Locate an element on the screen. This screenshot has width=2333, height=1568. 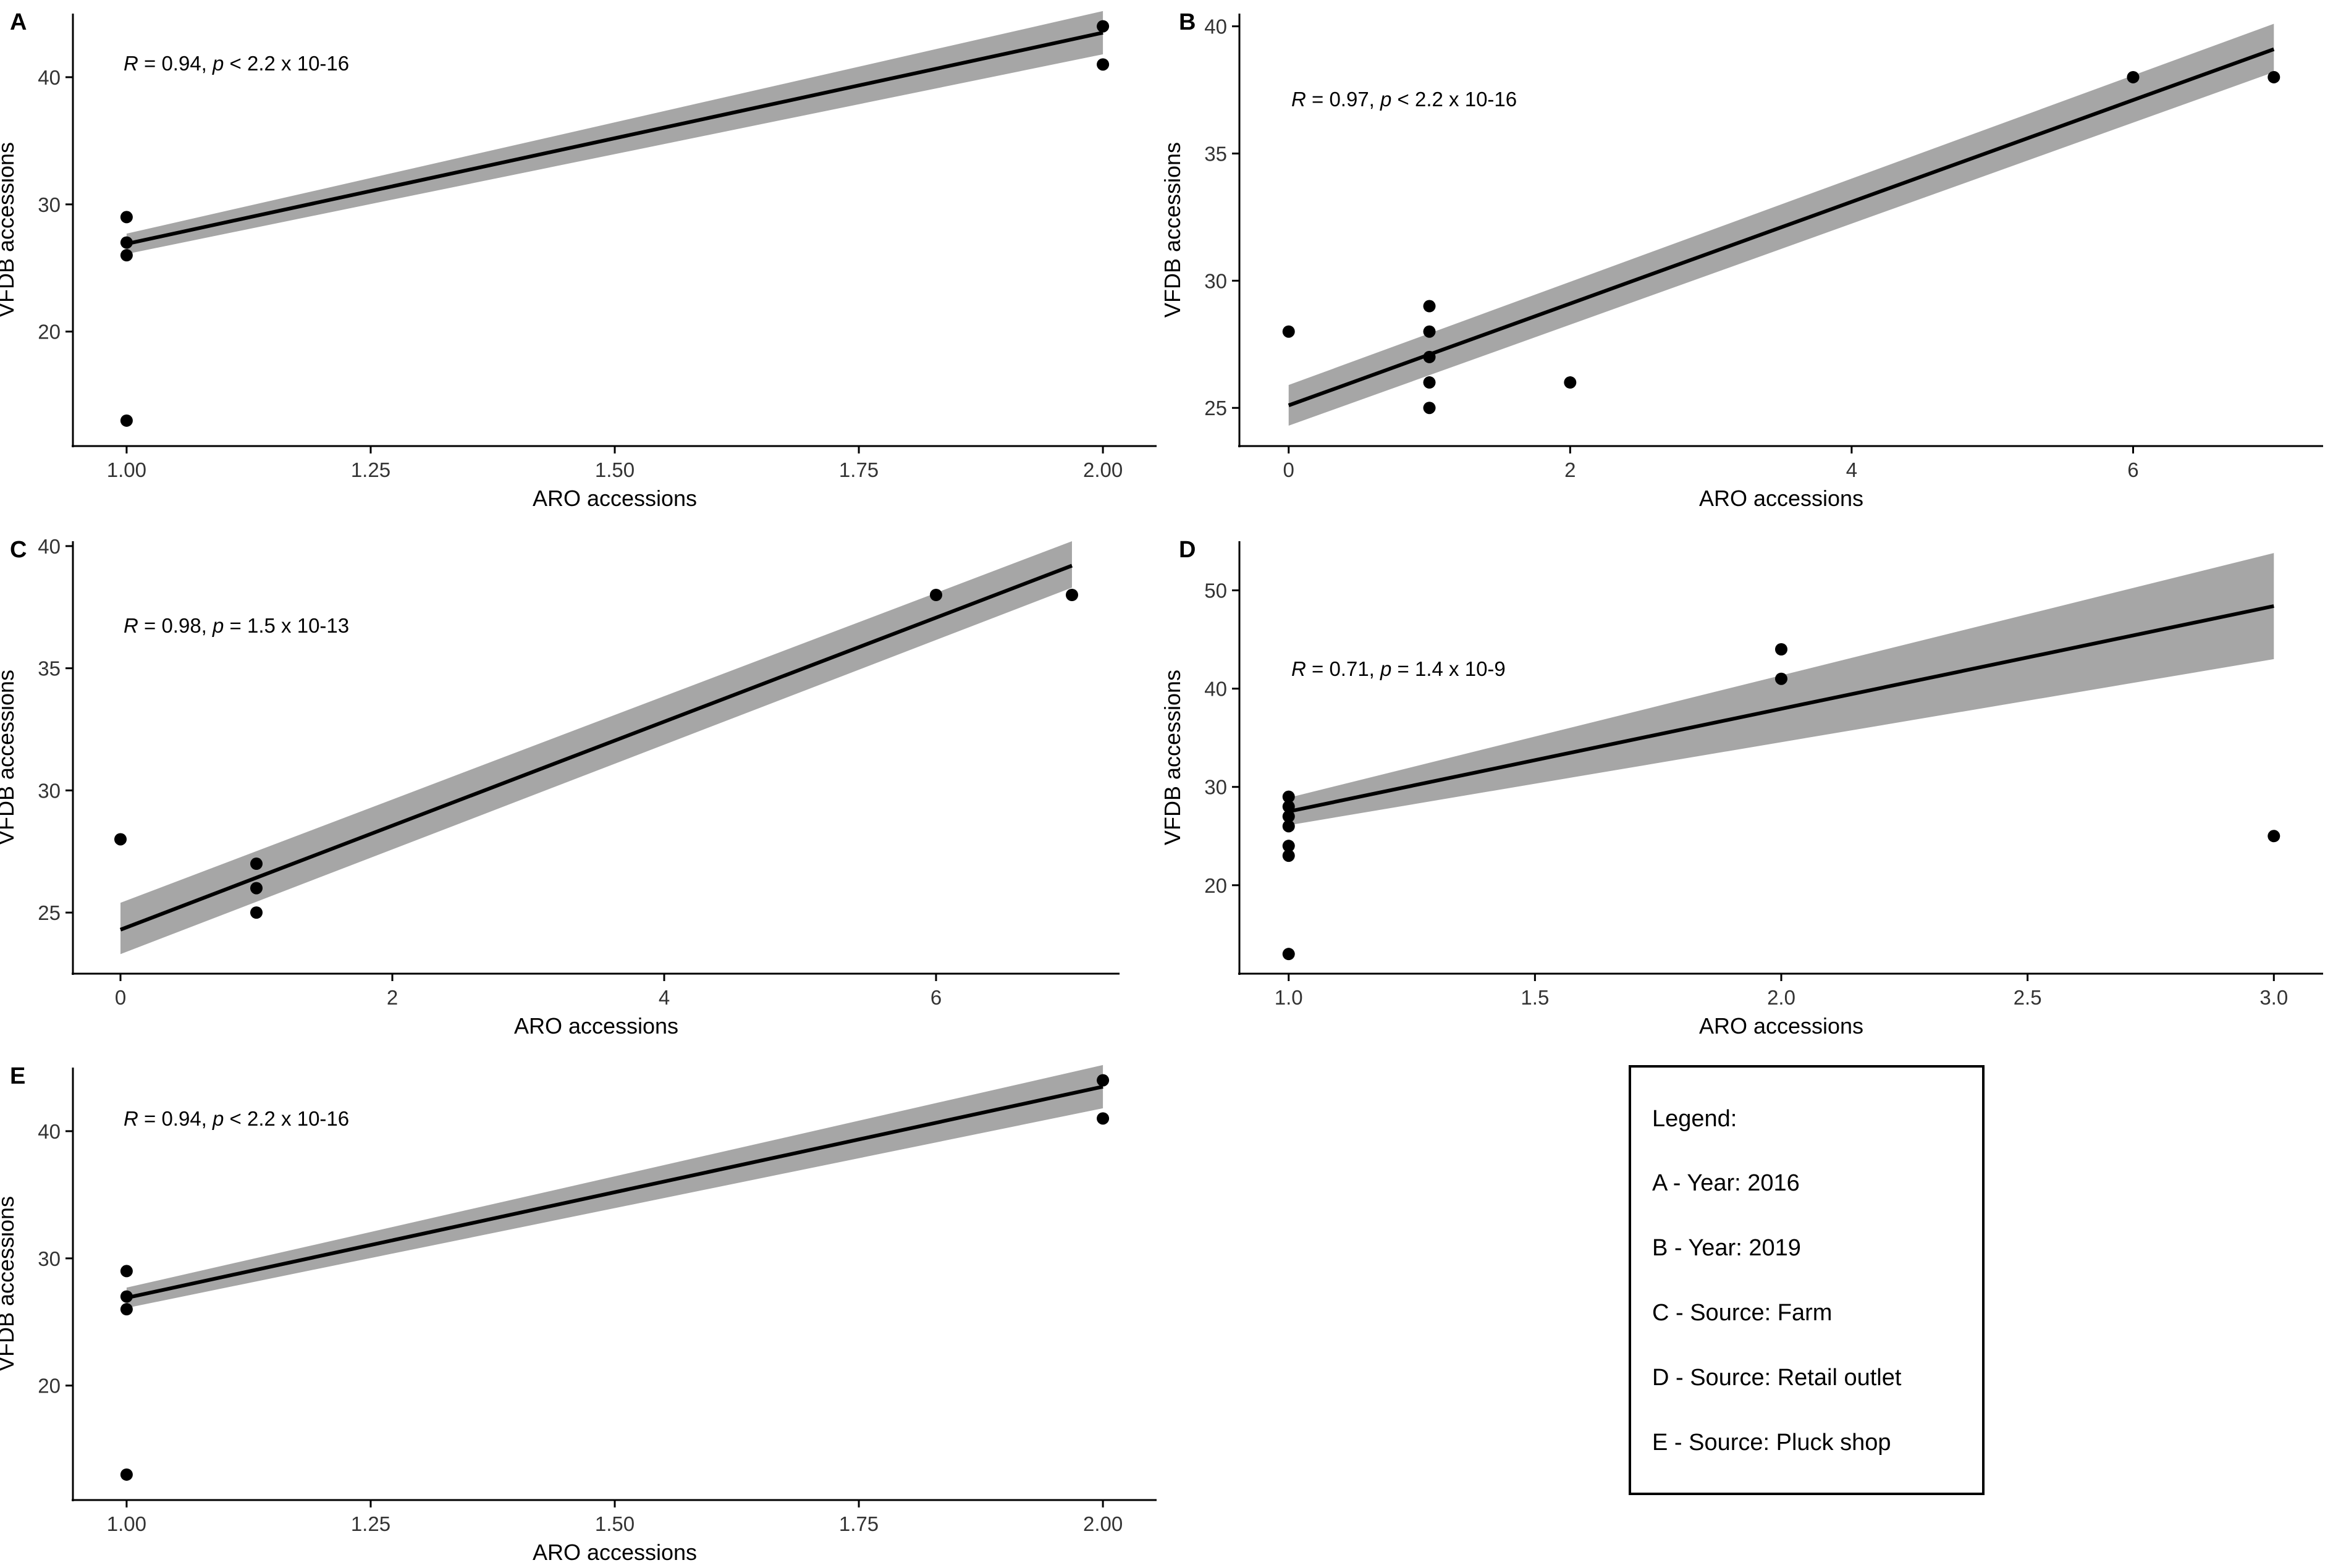
x-tick-label: 2.00 is located at coordinates (1103, 469).